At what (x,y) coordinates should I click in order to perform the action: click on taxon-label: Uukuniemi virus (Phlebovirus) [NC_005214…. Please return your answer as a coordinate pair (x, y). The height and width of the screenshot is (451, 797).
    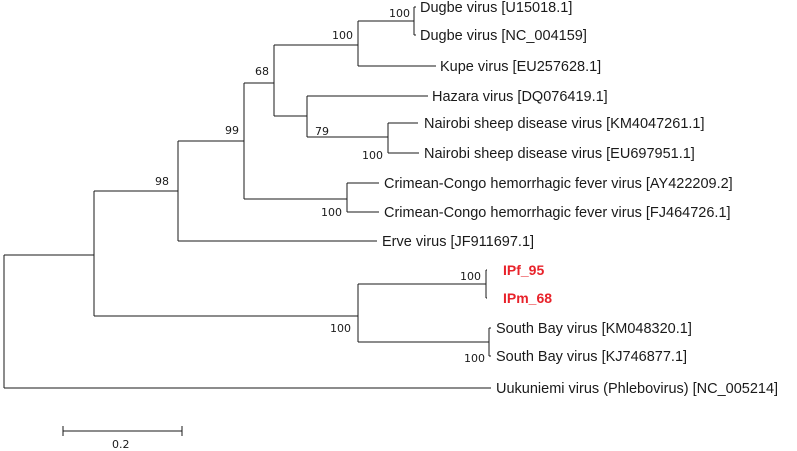
    Looking at the image, I should click on (637, 389).